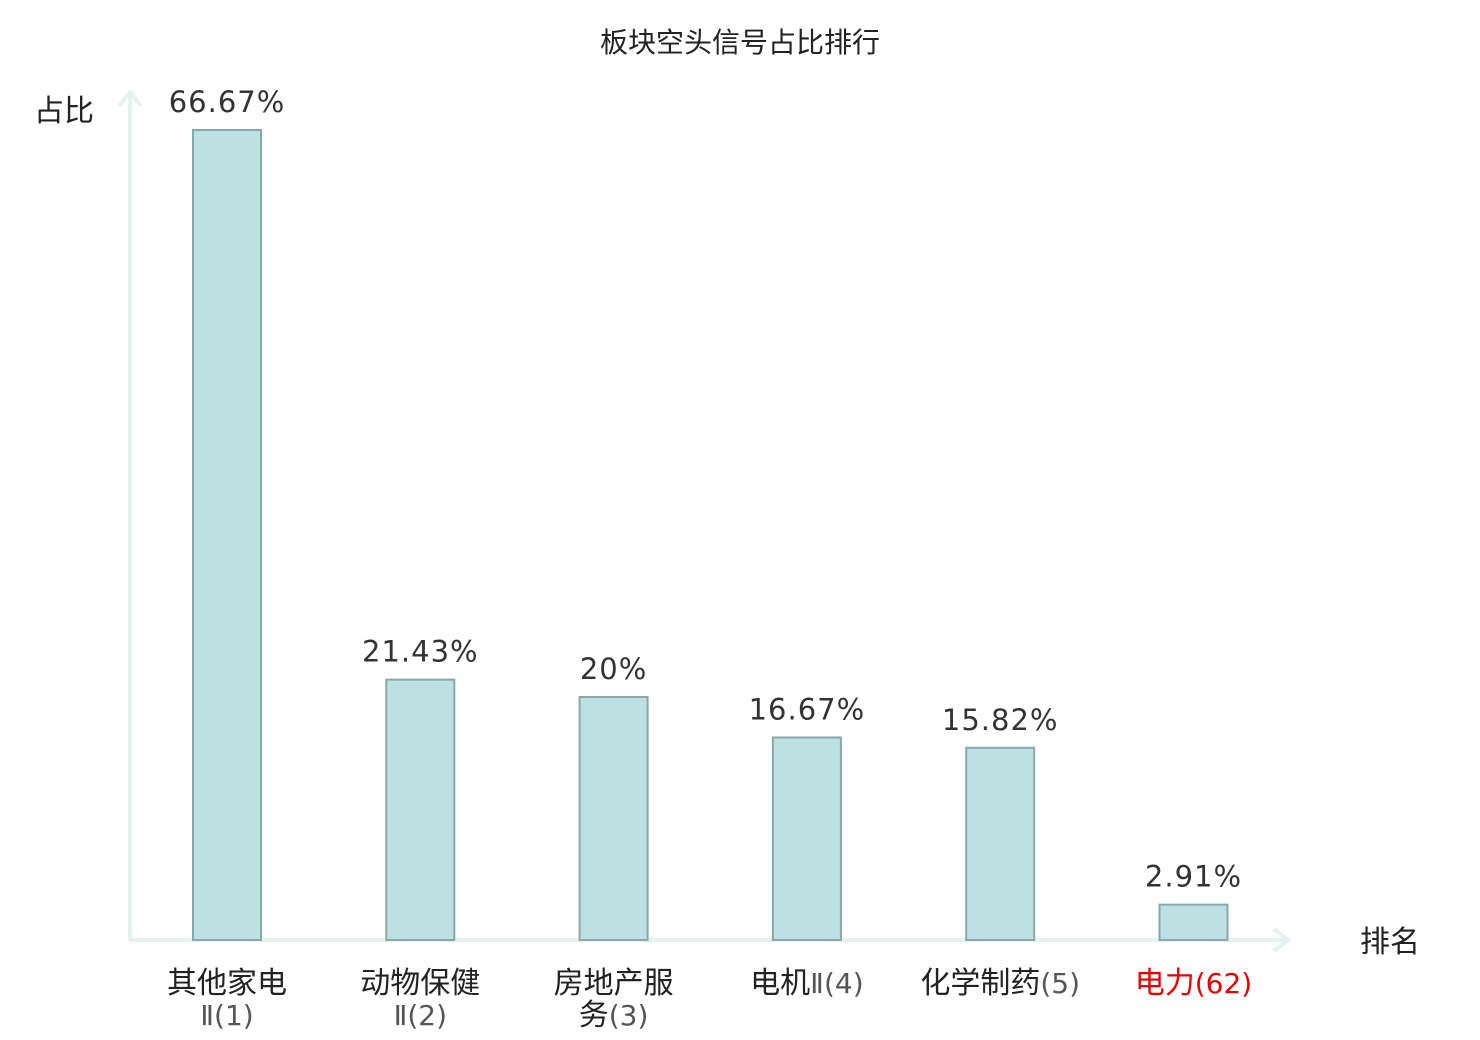 Image resolution: width=1480 pixels, height=1040 pixels. Describe the element at coordinates (1000, 983) in the screenshot. I see `category-label-5-line-1: 化学制药(5)` at that location.